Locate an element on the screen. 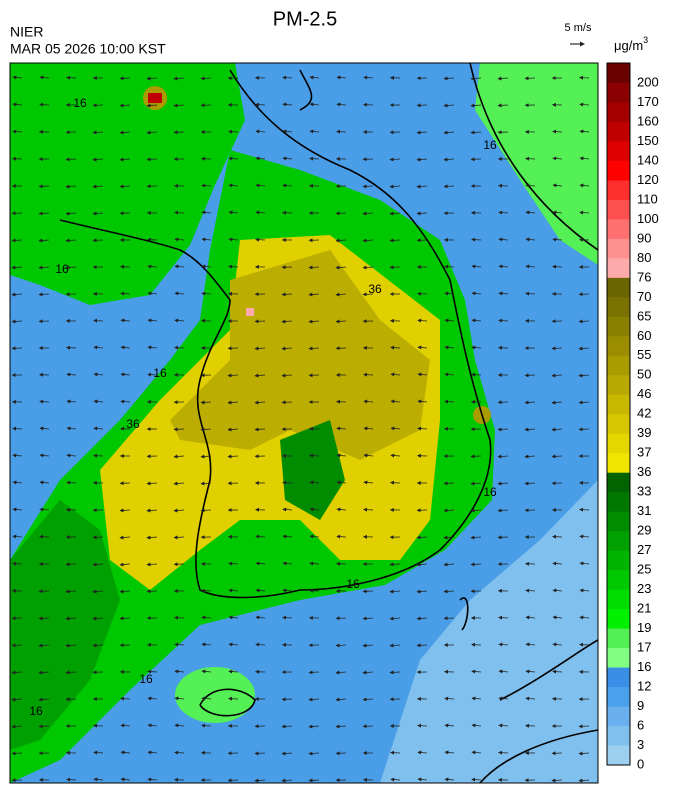 Image resolution: width=673 pixels, height=800 pixels. colorbar-label: 17 is located at coordinates (644, 647).